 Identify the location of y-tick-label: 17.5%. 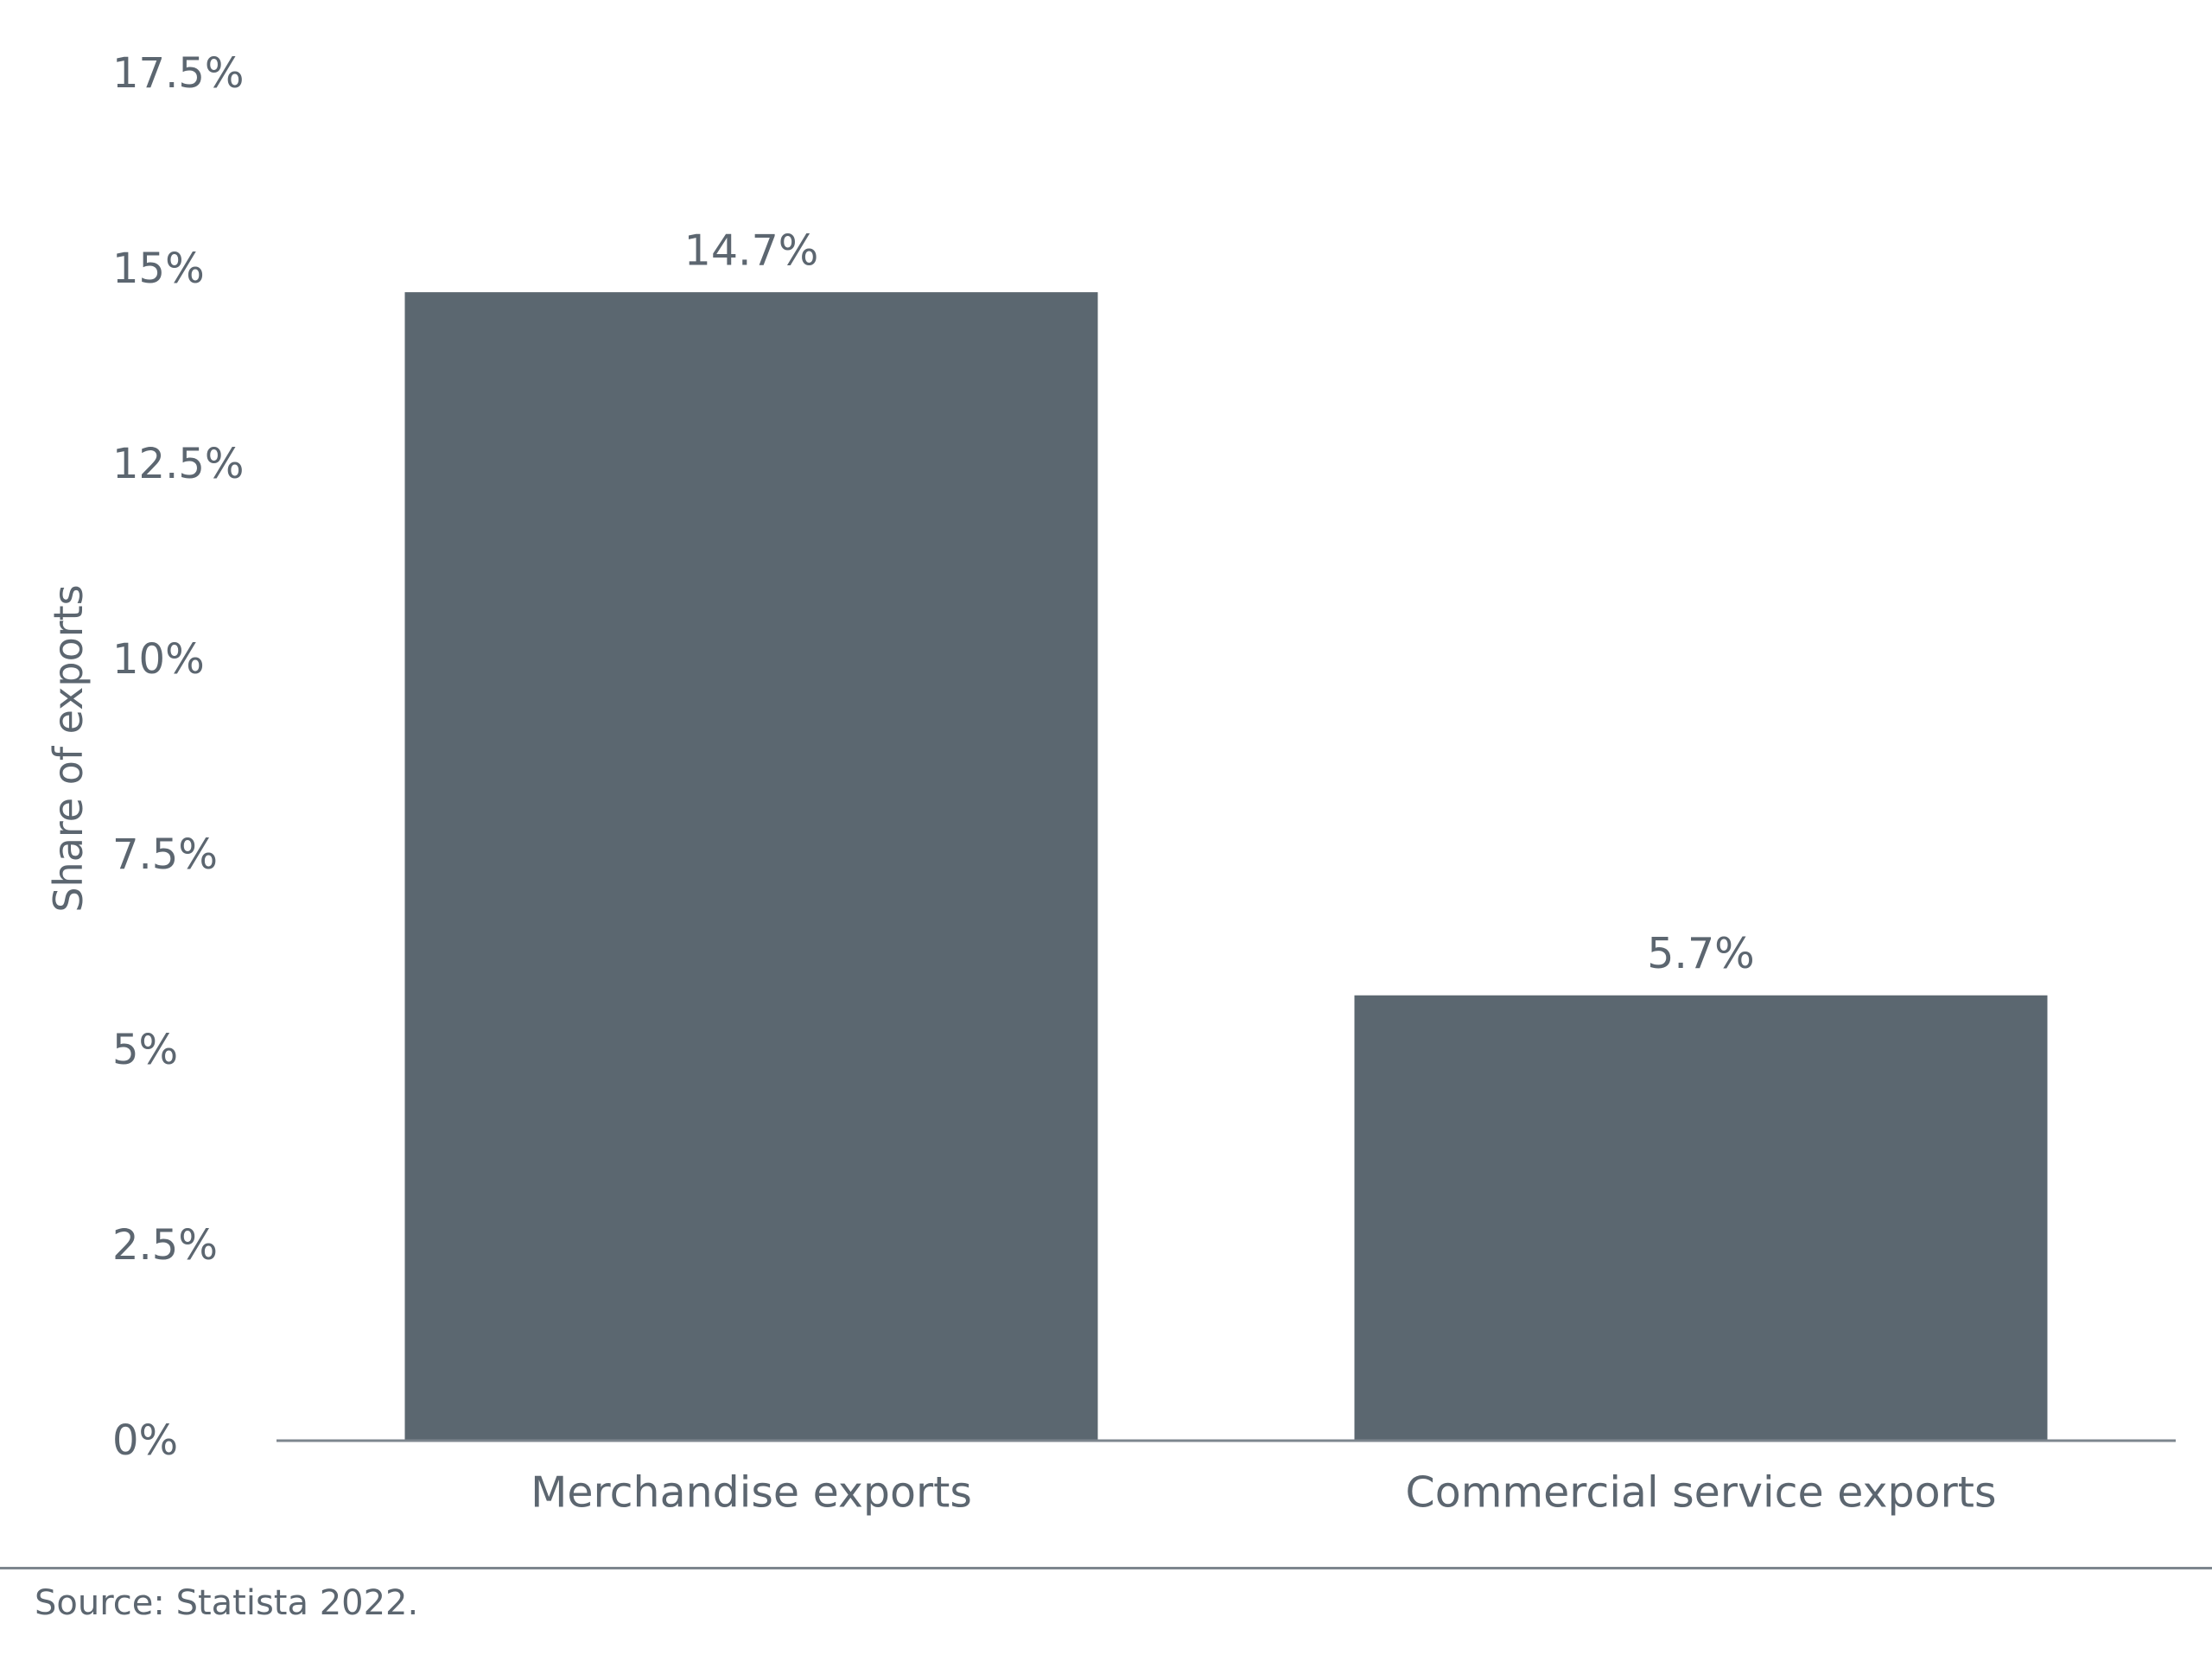
(178, 73).